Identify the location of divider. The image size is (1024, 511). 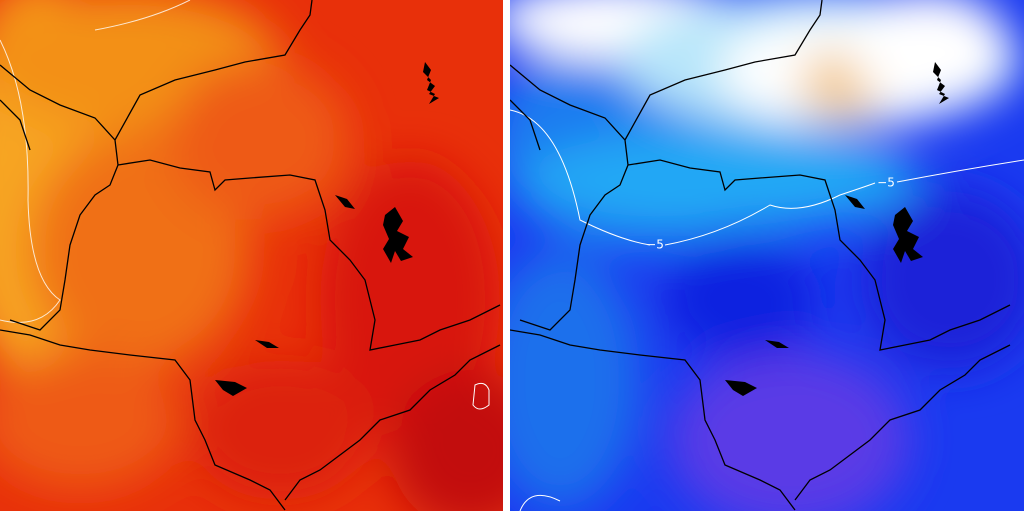
(506, 255).